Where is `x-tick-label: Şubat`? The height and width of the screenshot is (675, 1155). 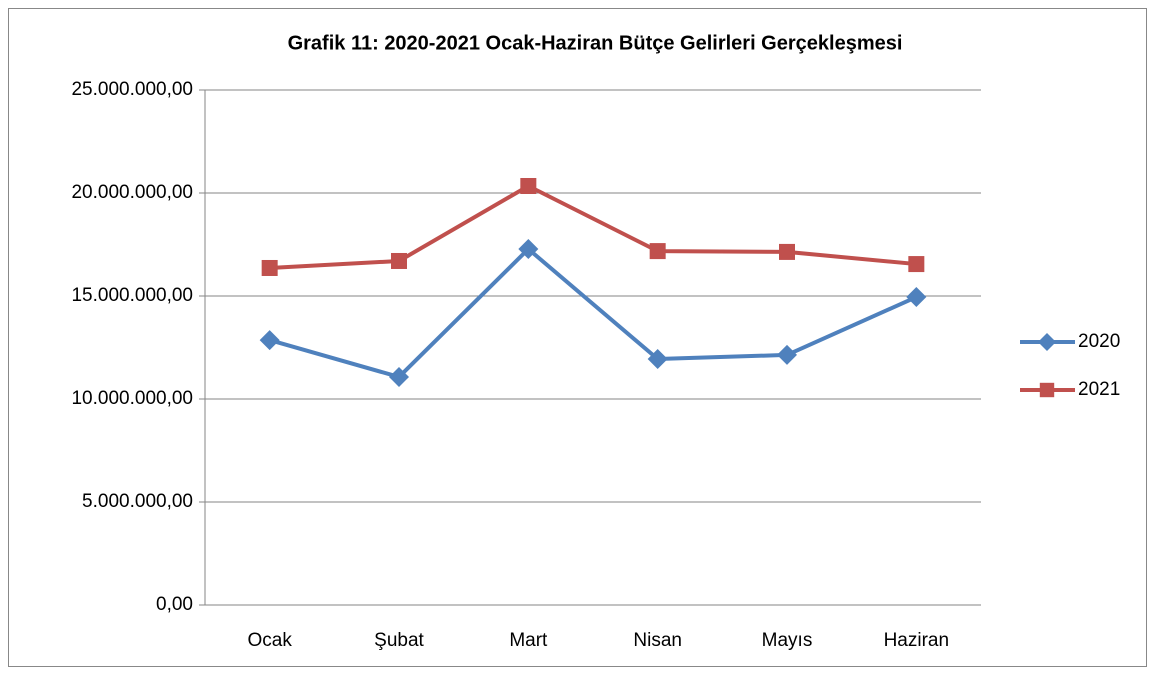
x-tick-label: Şubat is located at coordinates (399, 640).